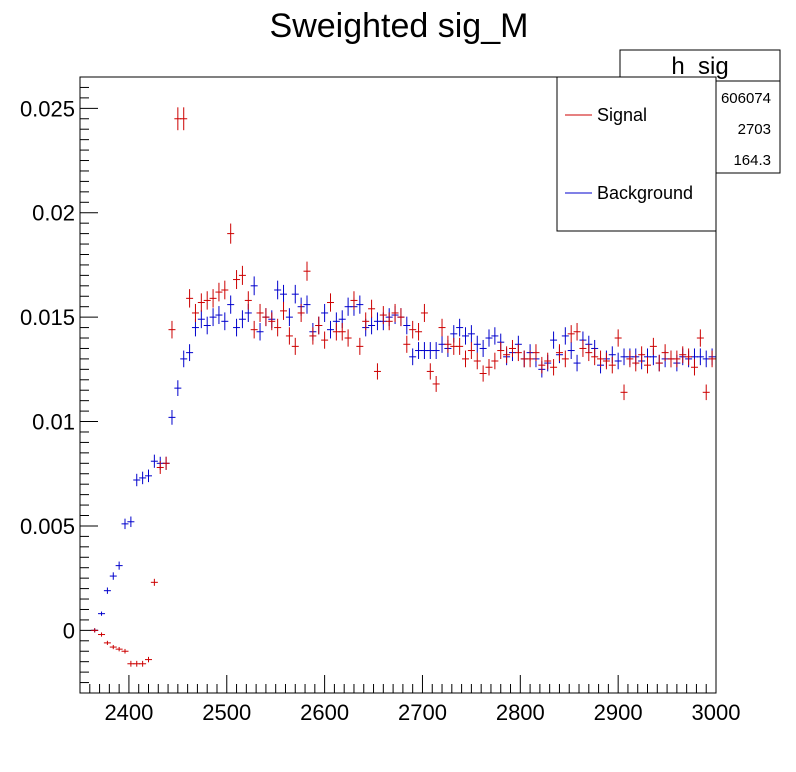  What do you see at coordinates (746, 98) in the screenshot?
I see `stats-entries-value: 606074` at bounding box center [746, 98].